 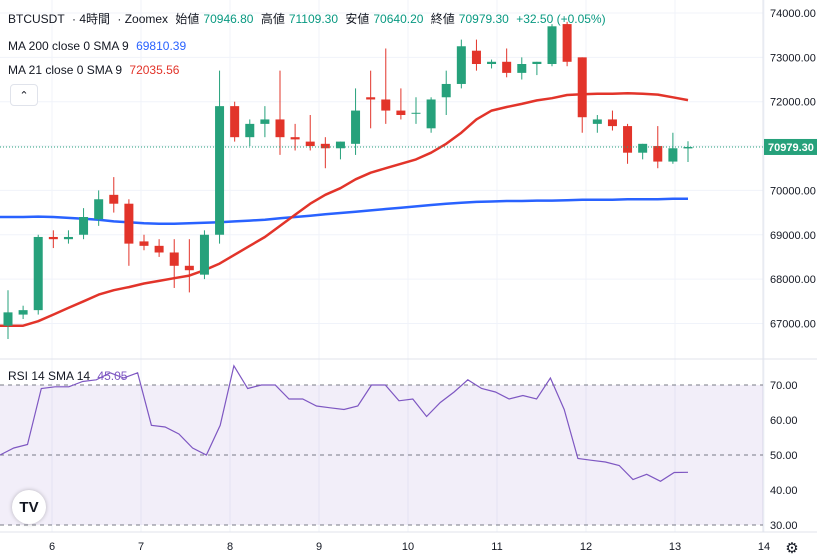 I want to click on symbol-name: BTCUSDT, so click(x=36, y=19).